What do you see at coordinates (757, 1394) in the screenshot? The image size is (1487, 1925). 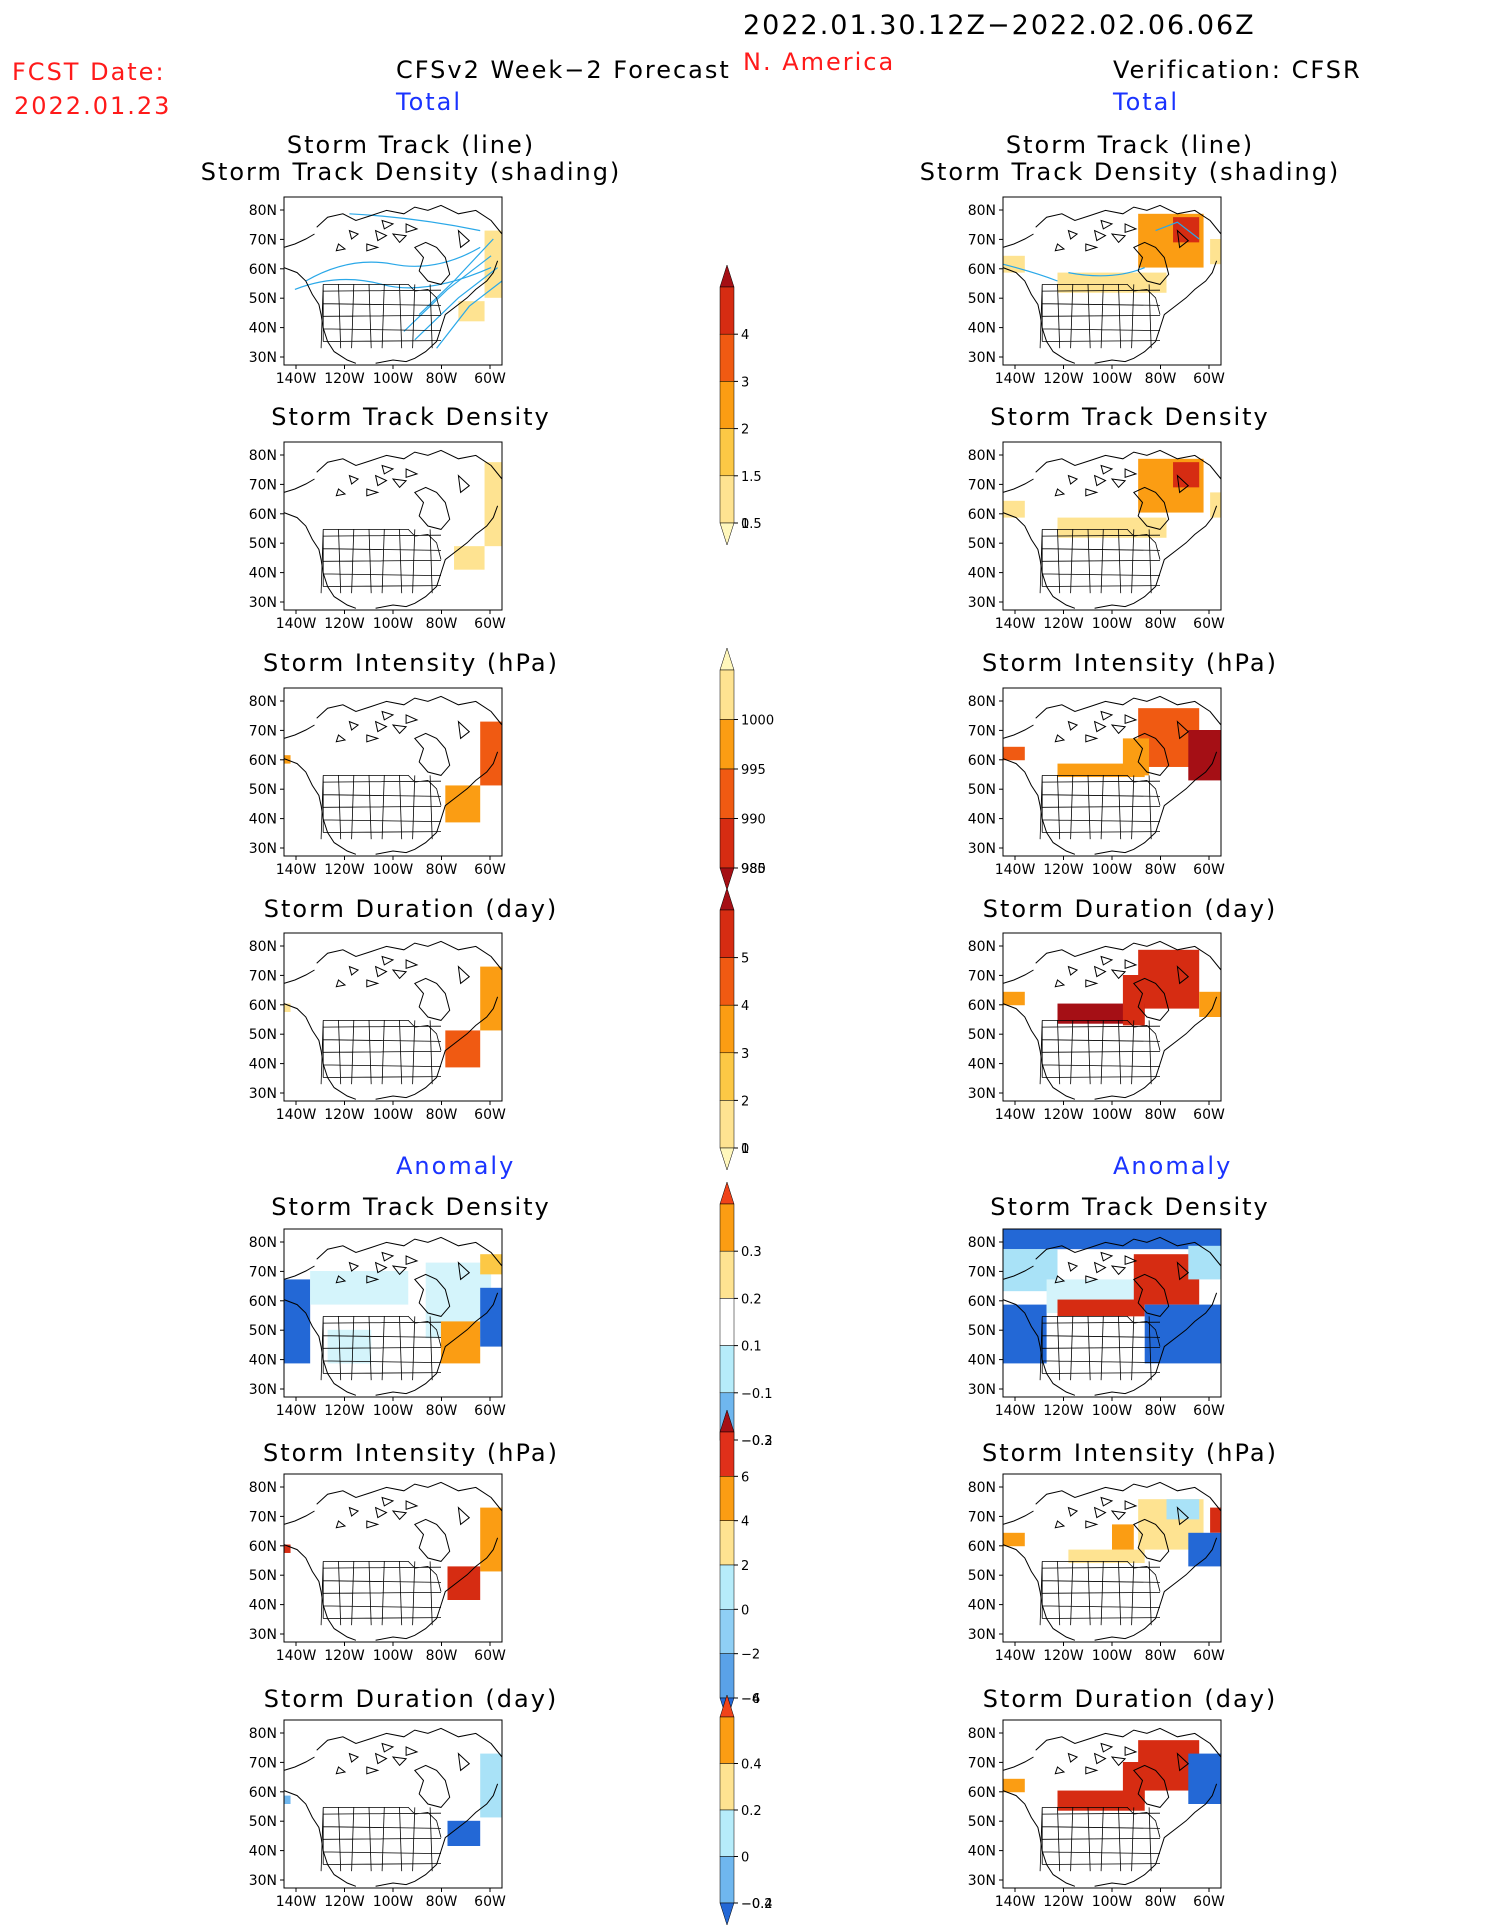 I see `colorbar-label: −0.1` at bounding box center [757, 1394].